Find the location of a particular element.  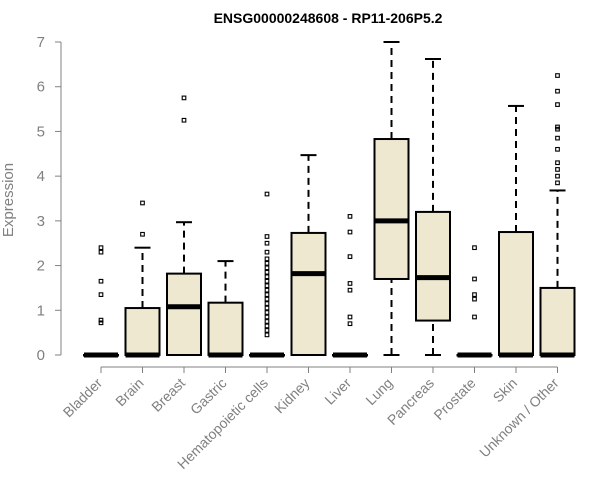

x-tick-label: Kidney is located at coordinates (292, 396).